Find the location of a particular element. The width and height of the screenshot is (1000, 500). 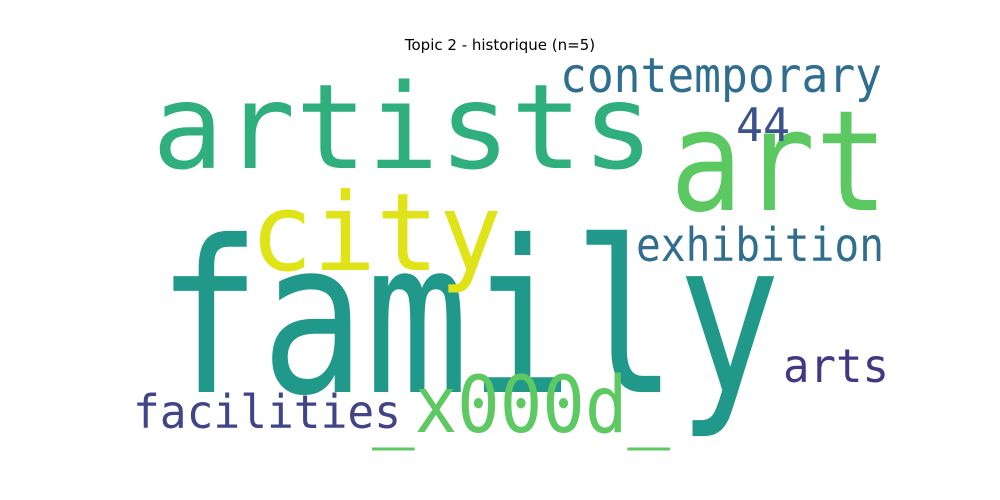

chart-title: Topic 2 - historique (n=5) is located at coordinates (500, 45).